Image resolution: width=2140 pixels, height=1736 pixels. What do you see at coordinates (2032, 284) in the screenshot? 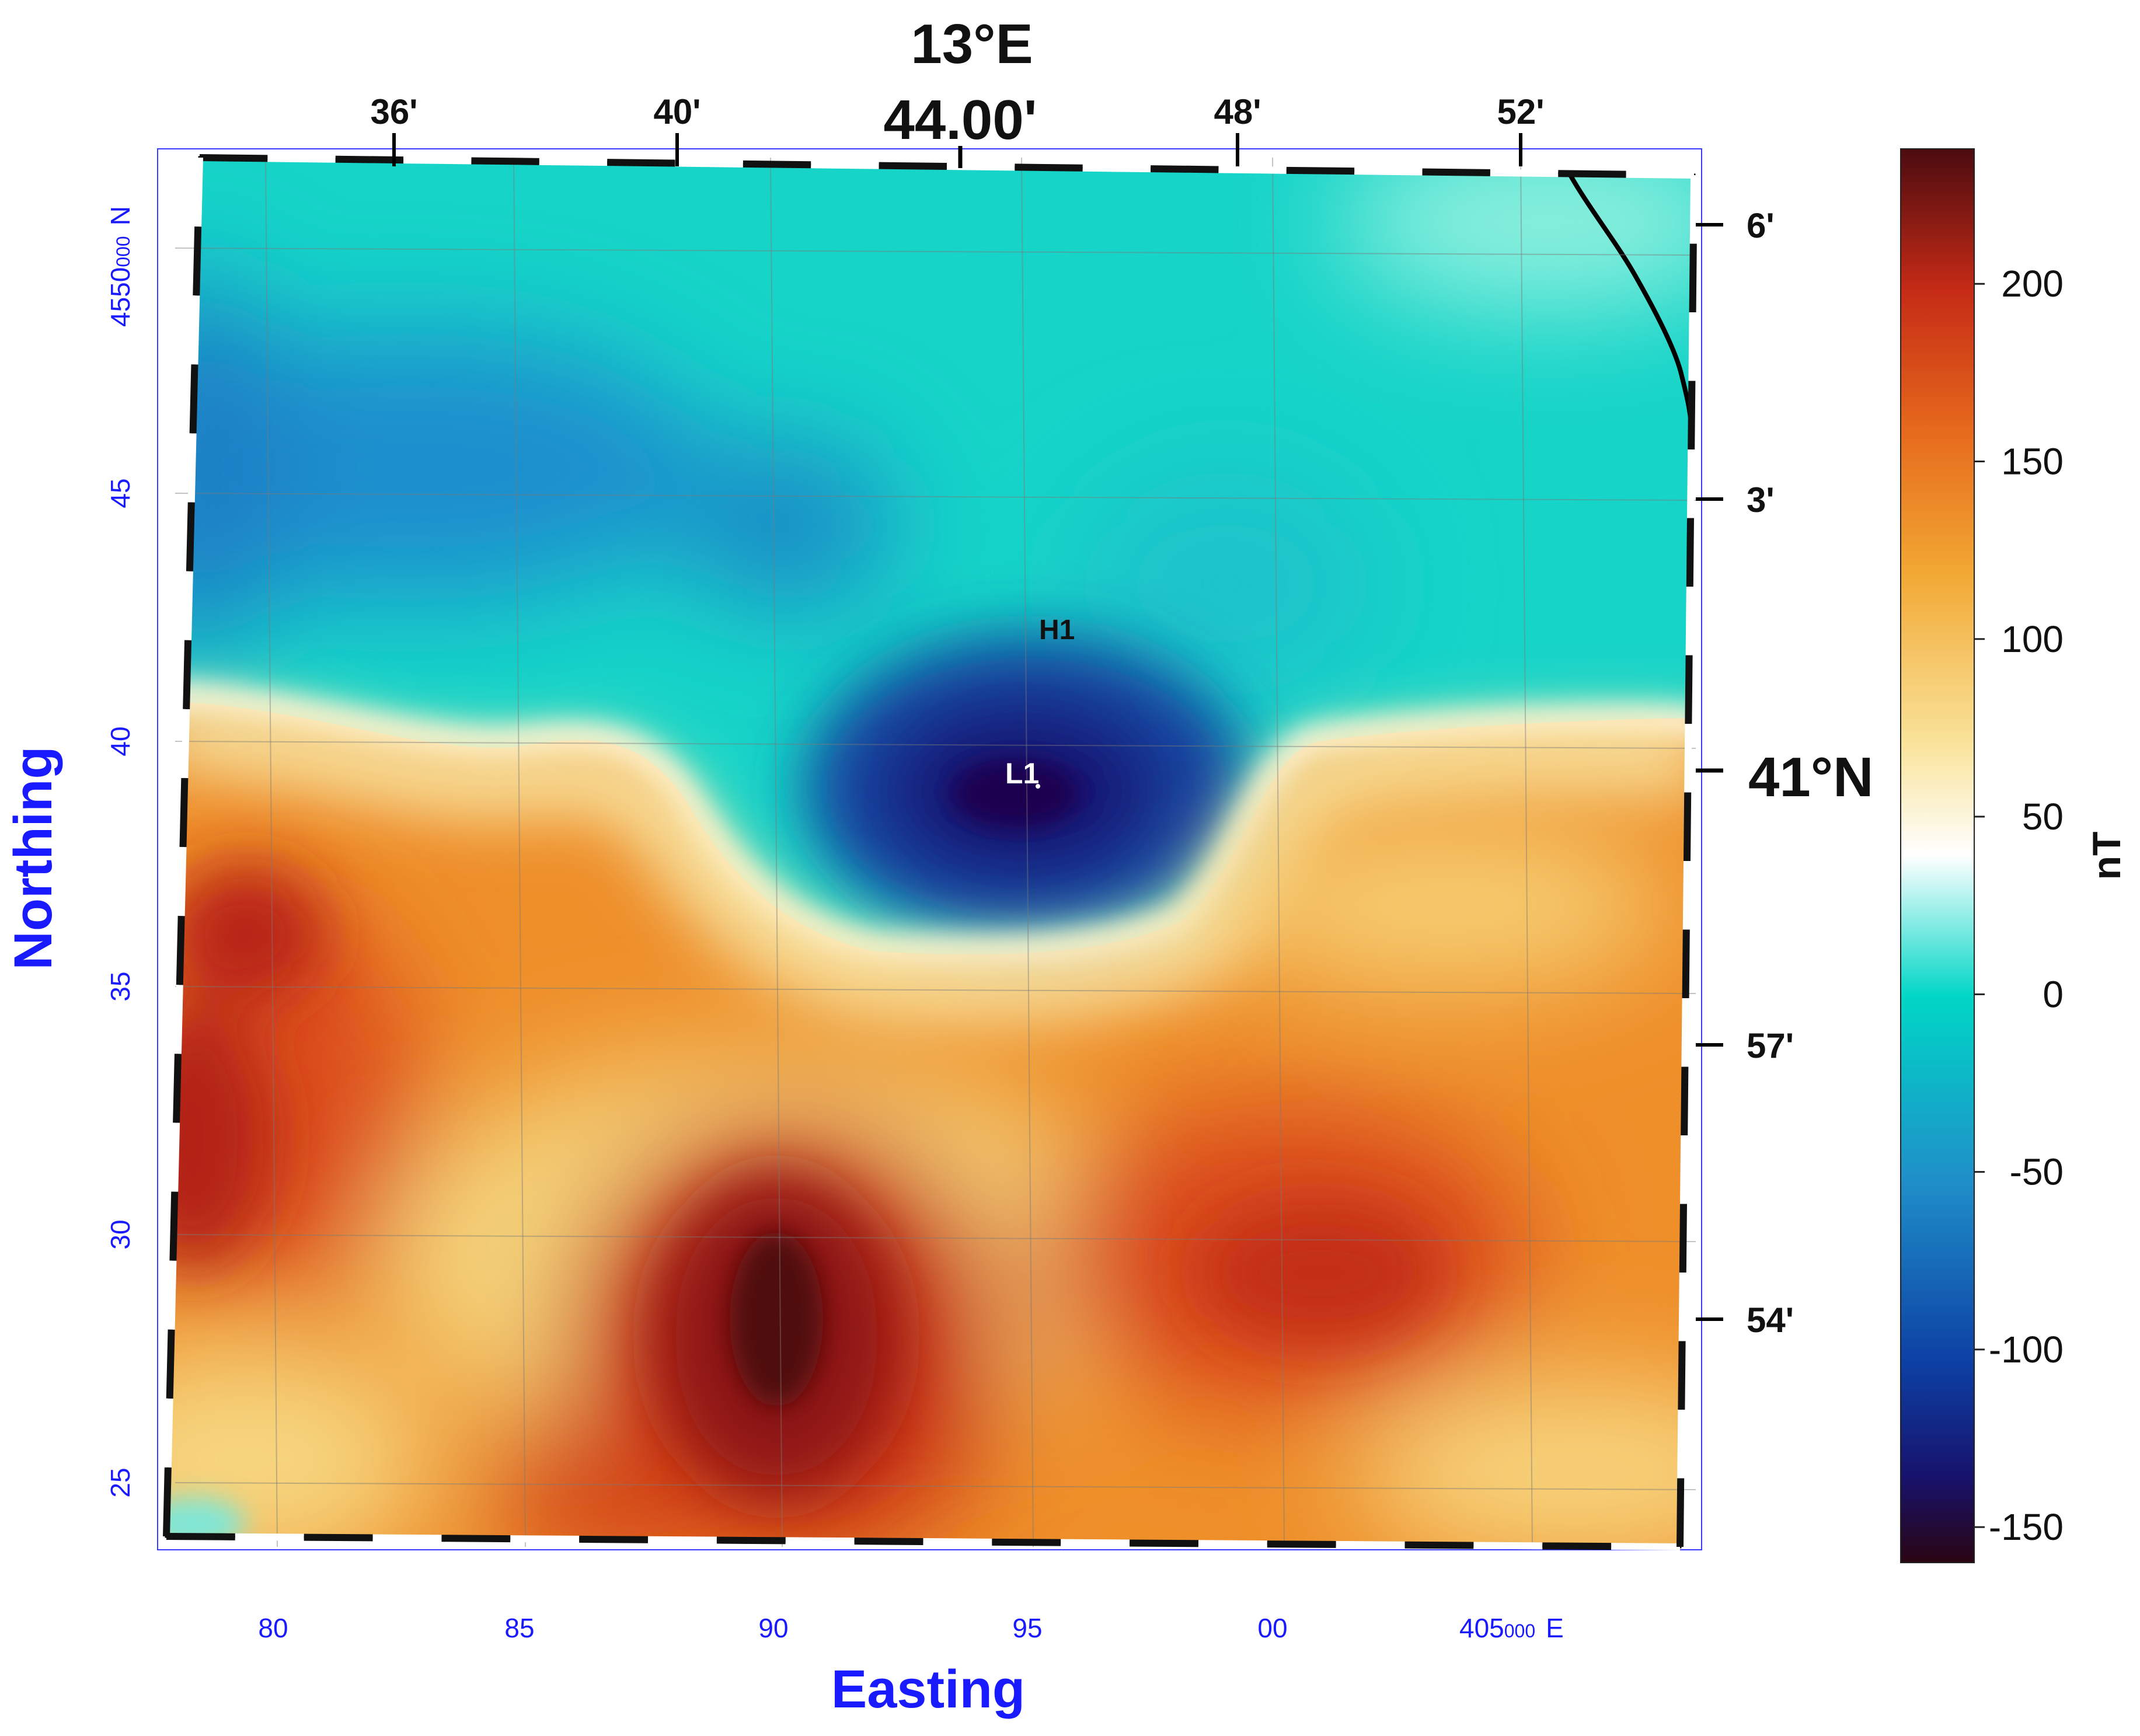
I see `colorbar-tick-label: 200` at bounding box center [2032, 284].